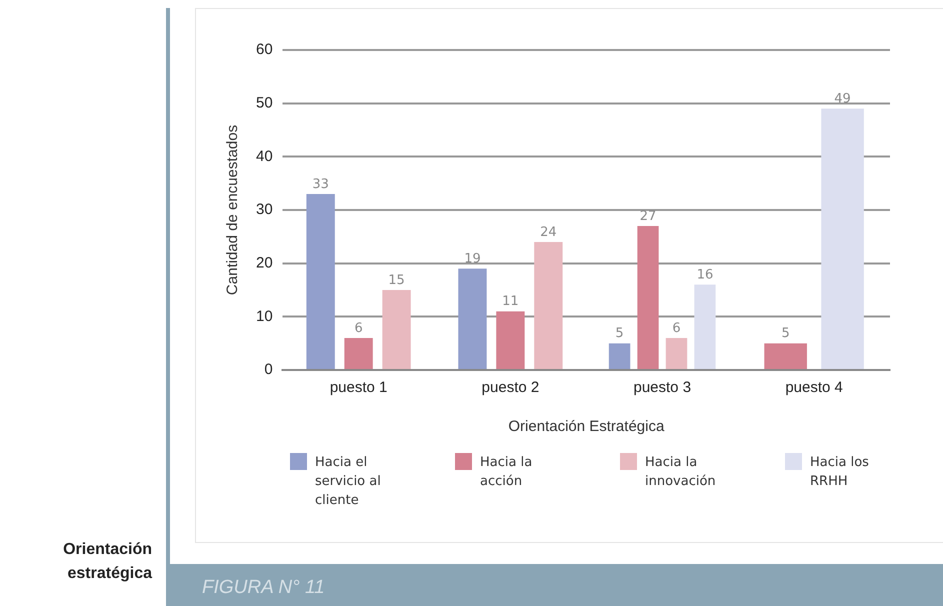  I want to click on text: Orientación estratégica, so click(107, 562).